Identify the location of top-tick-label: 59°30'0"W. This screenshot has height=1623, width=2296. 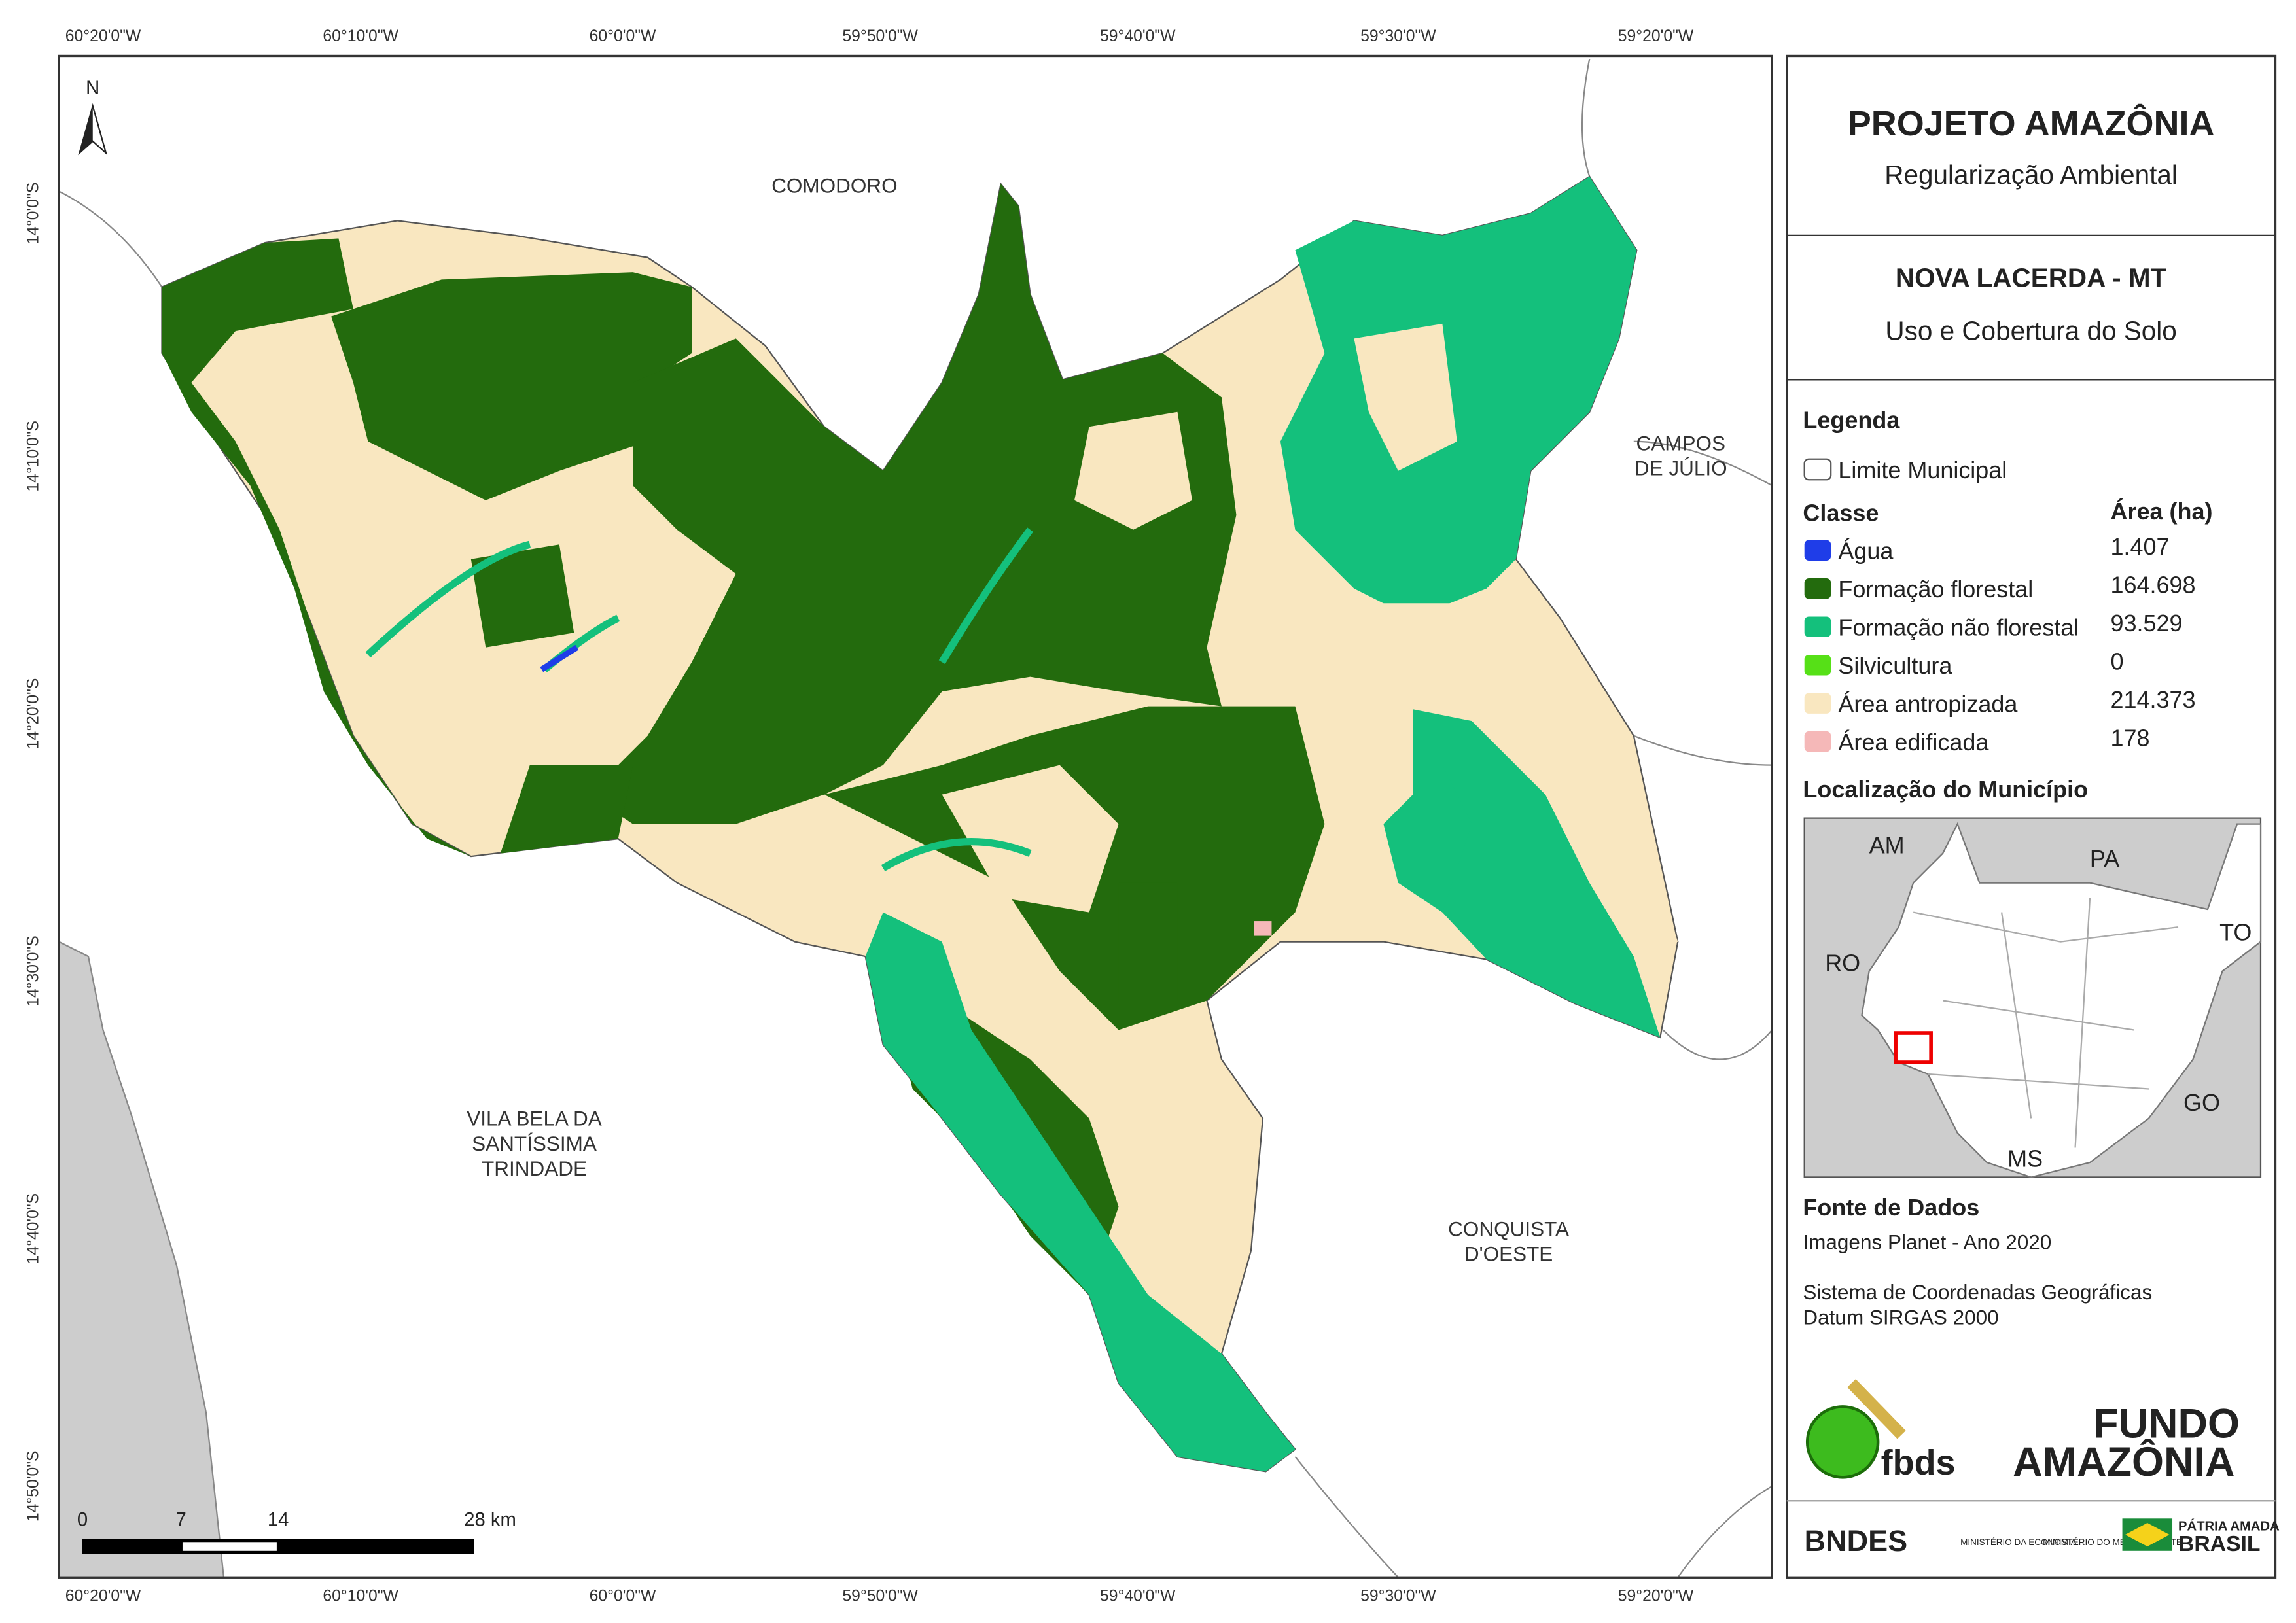
(1398, 36).